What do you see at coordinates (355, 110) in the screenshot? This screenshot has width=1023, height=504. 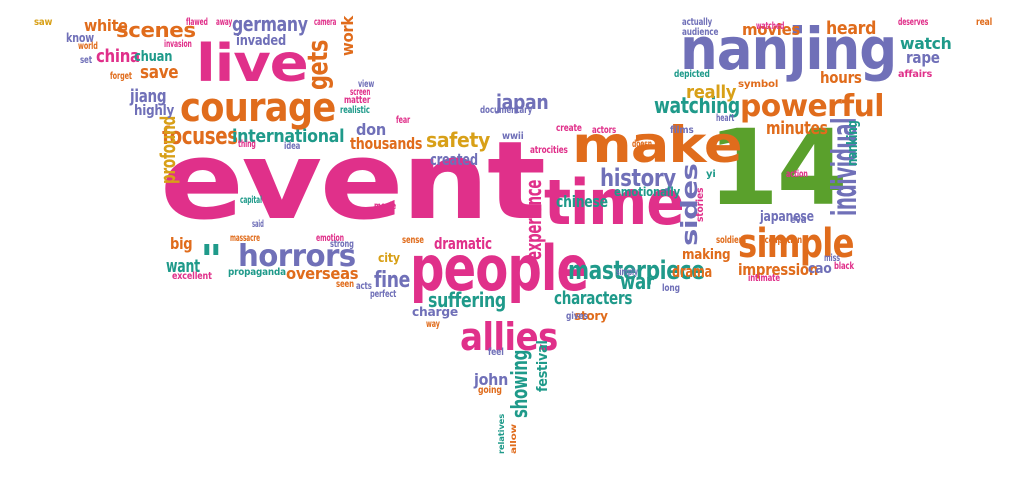 I see `cloud-word-realistic: realistic` at bounding box center [355, 110].